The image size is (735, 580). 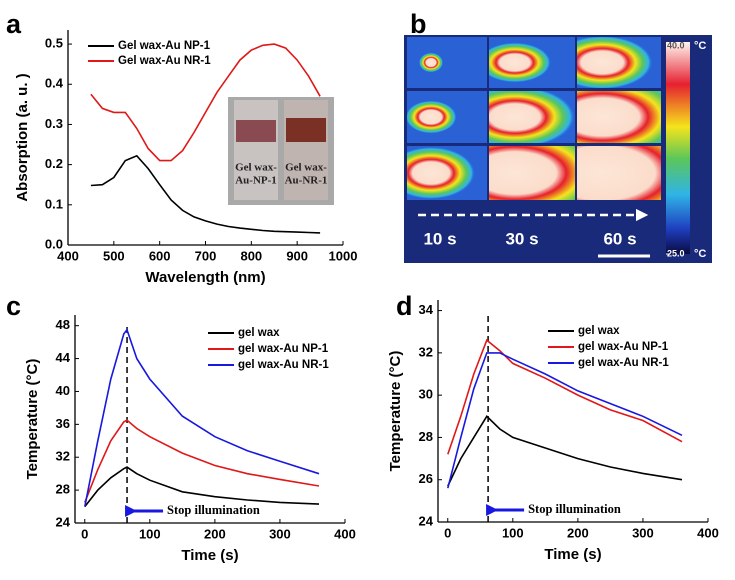 I want to click on panel-label: c, so click(x=13, y=306).